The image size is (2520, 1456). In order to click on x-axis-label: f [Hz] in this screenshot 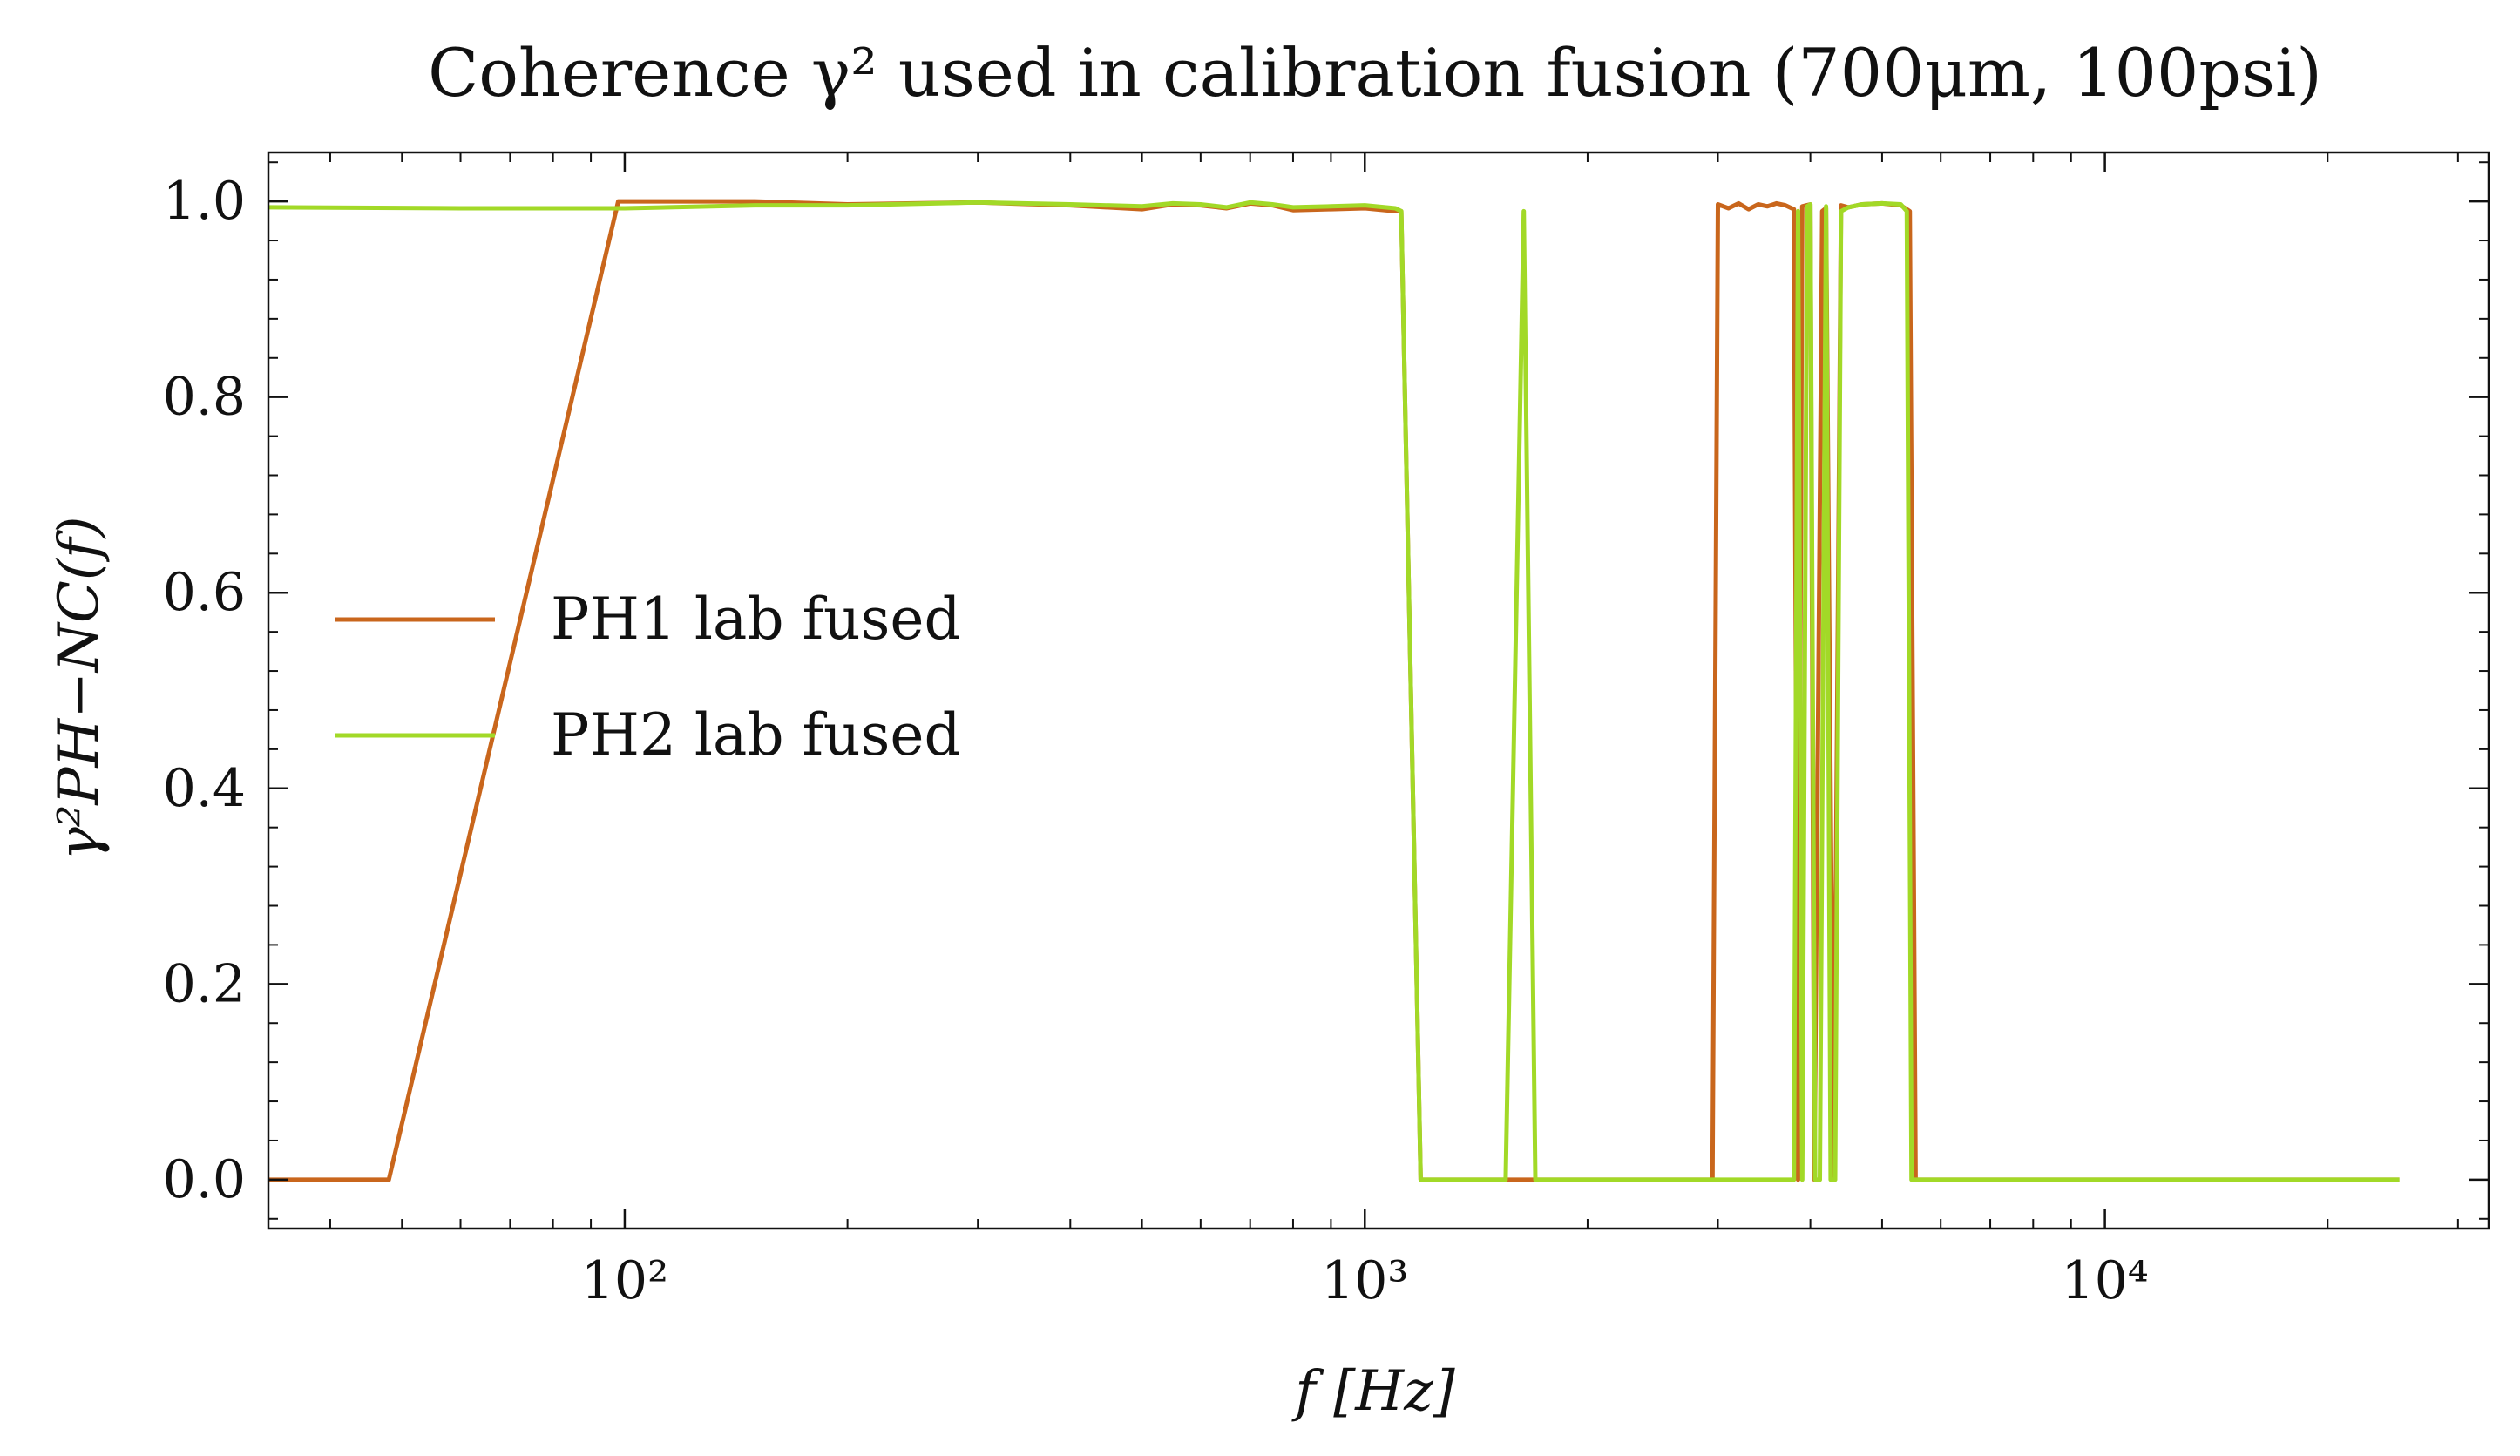, I will do `click(1373, 1391)`.